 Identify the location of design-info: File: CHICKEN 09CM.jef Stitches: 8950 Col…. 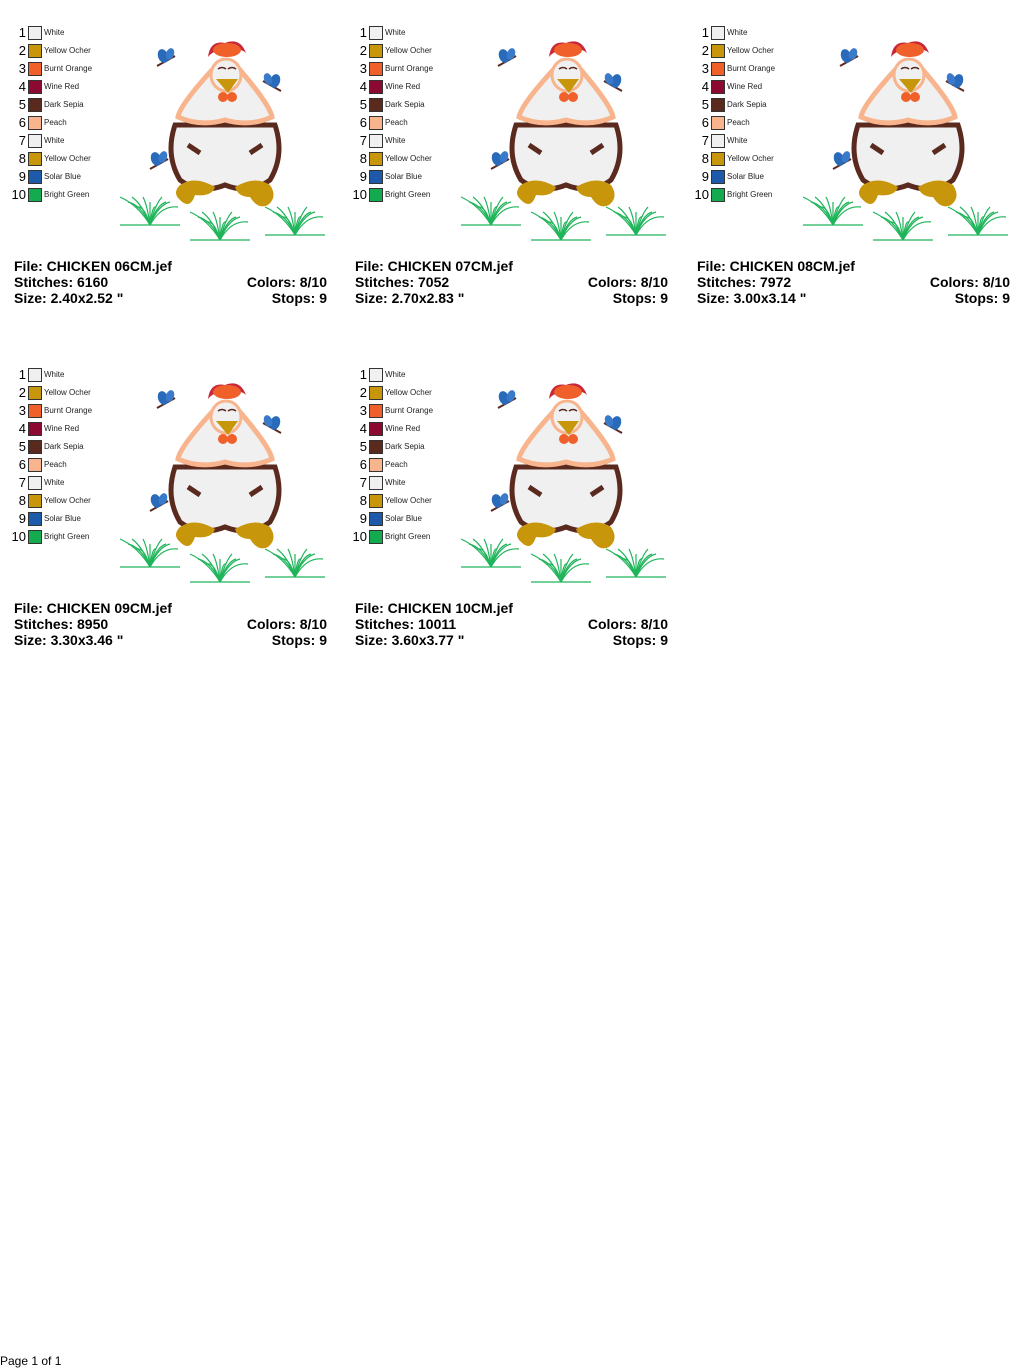
(170, 624).